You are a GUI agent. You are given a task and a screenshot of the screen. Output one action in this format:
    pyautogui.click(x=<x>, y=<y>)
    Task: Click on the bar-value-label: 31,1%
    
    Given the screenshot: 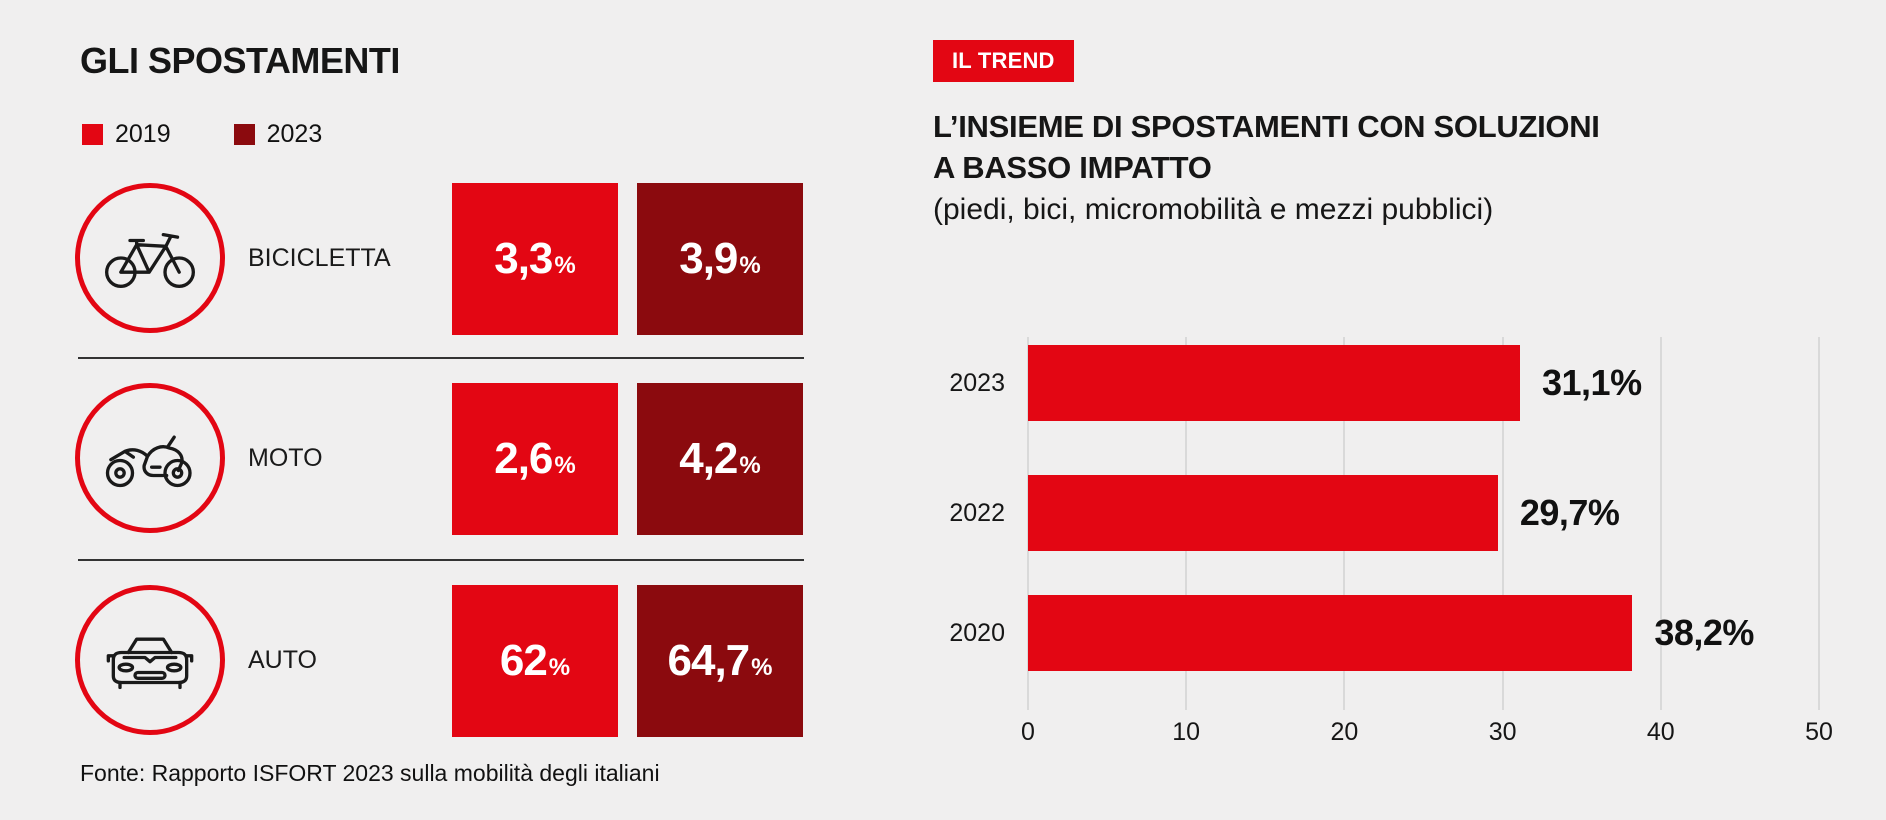 What is the action you would take?
    pyautogui.click(x=1592, y=382)
    